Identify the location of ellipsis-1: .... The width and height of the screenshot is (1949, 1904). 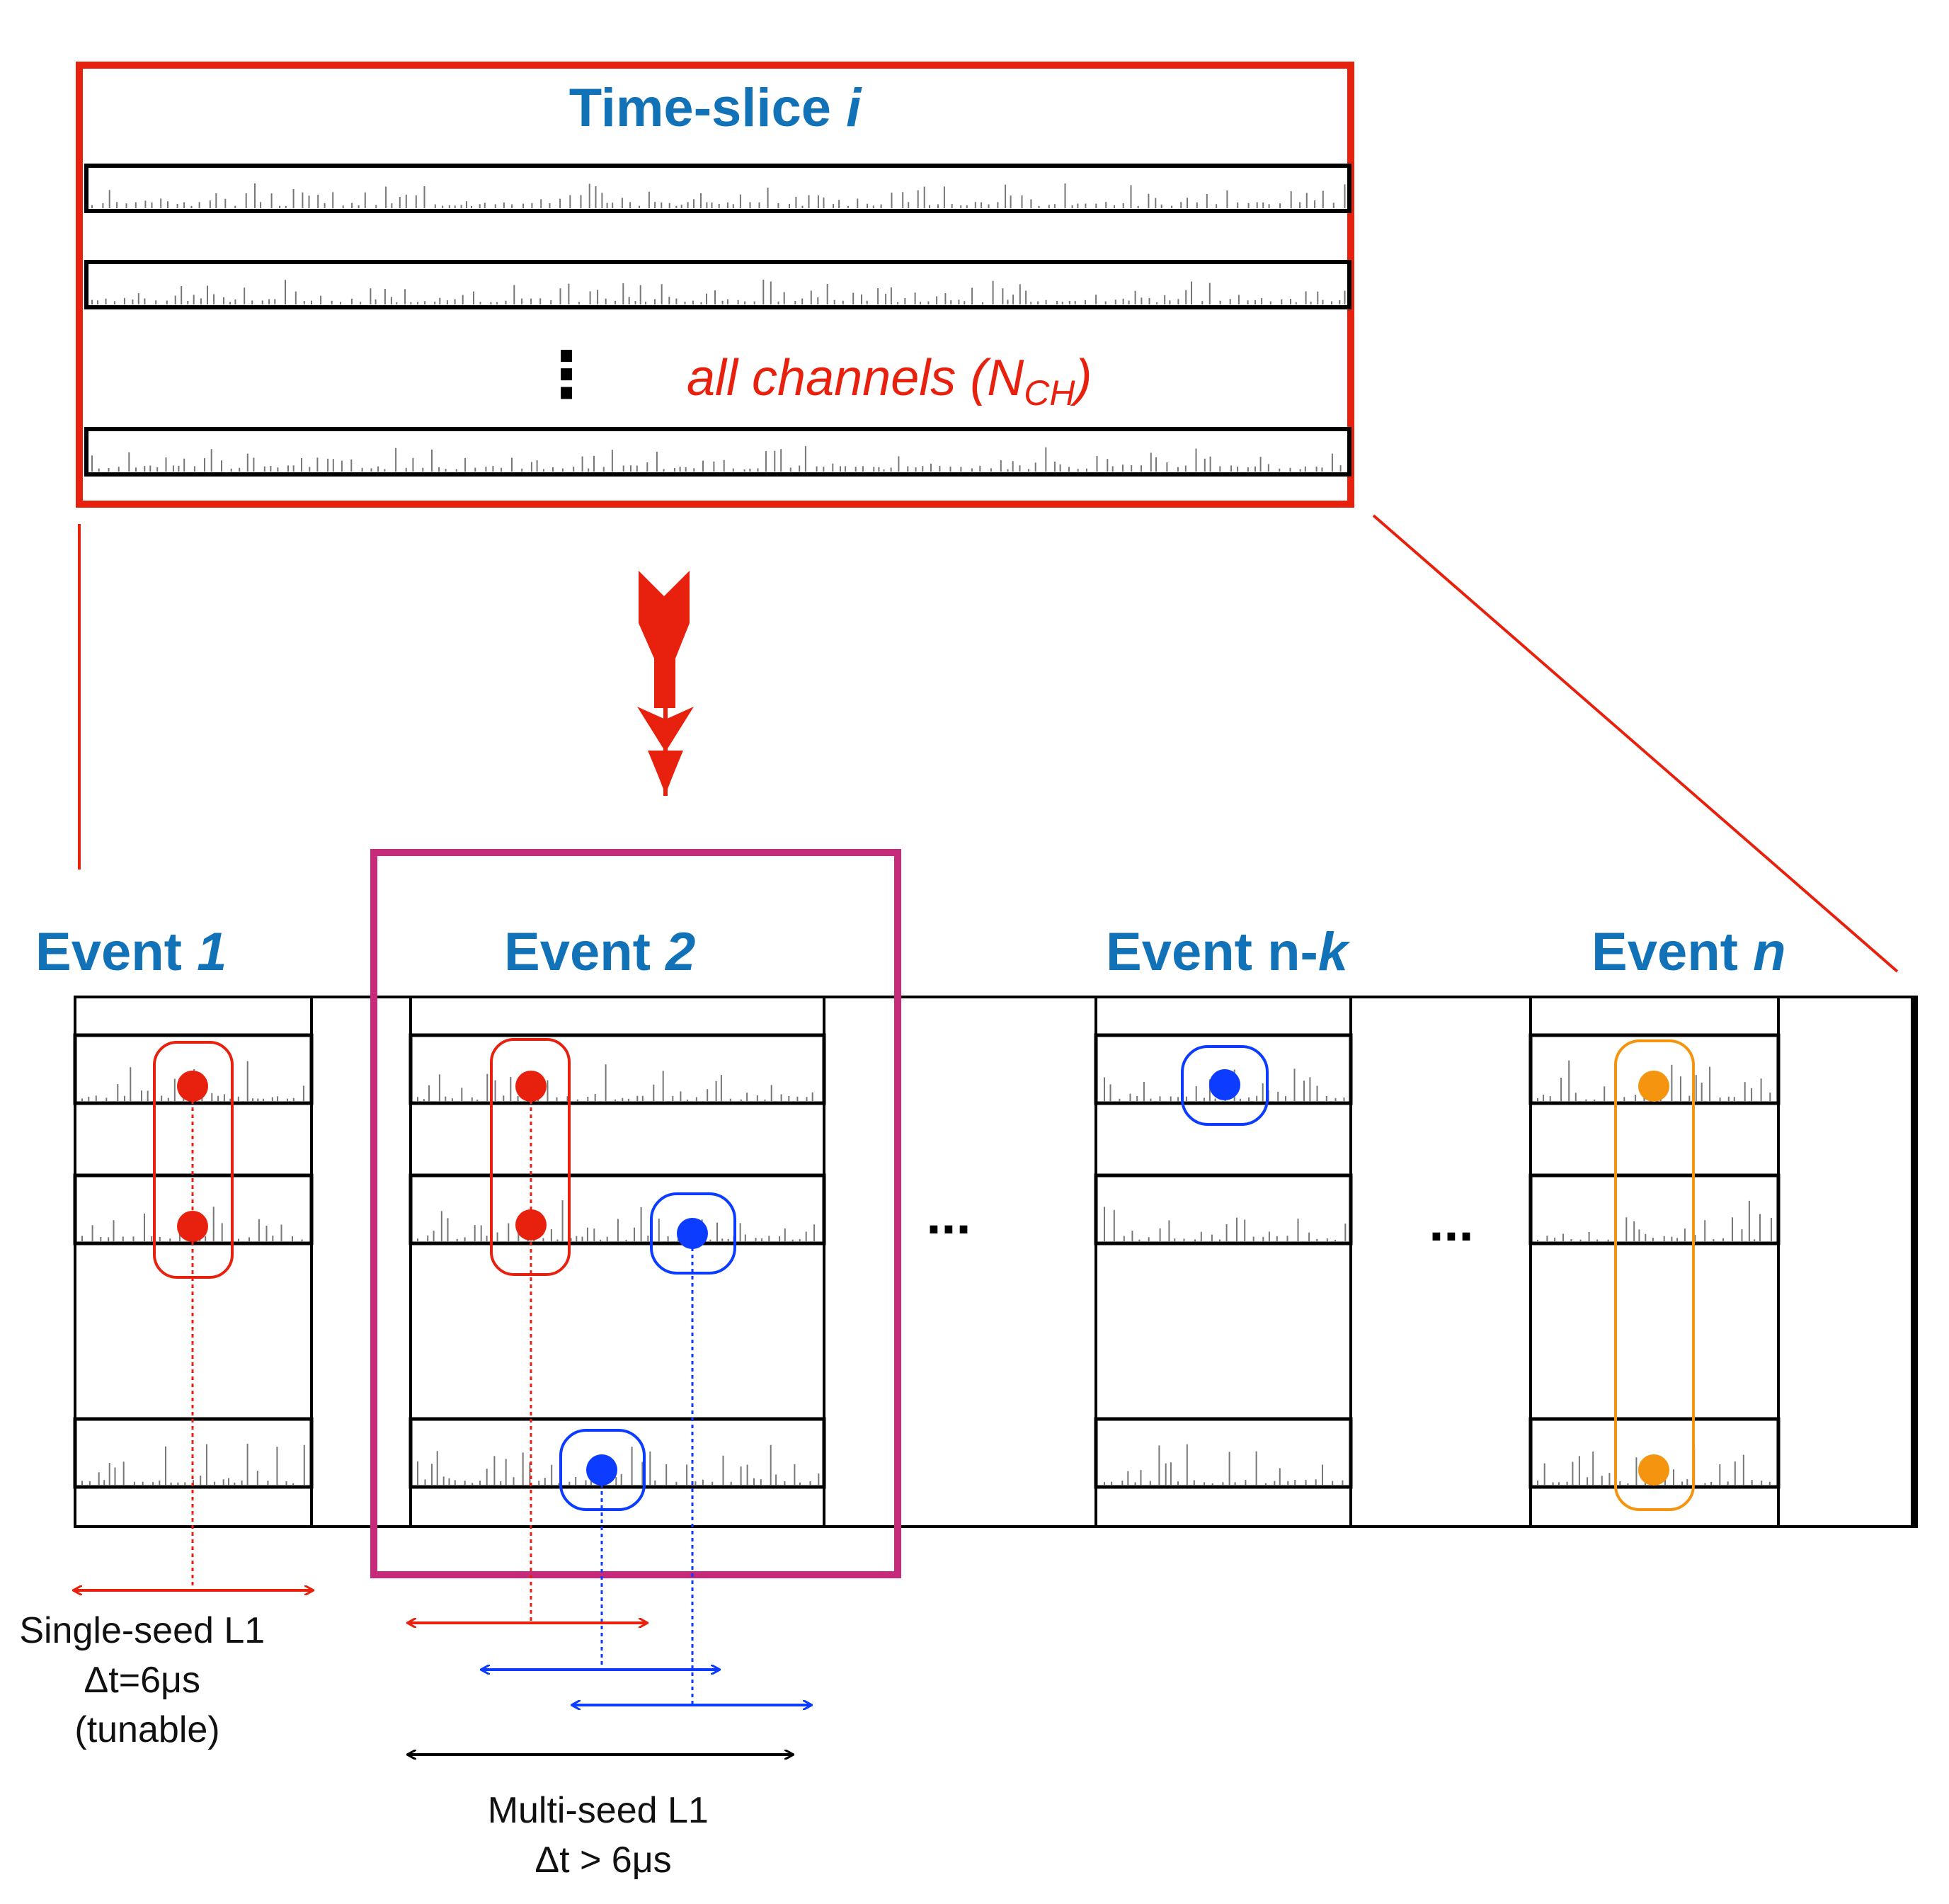
(948, 1215).